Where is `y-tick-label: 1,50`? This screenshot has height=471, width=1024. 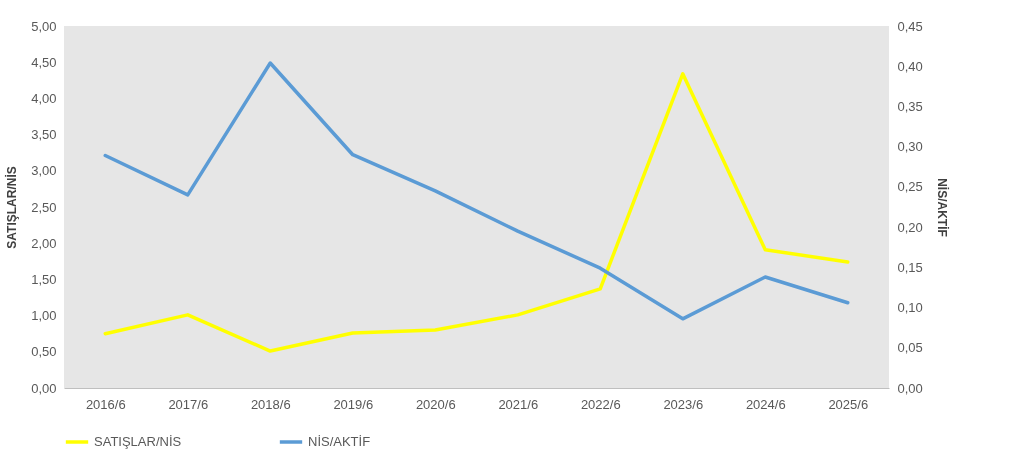
y-tick-label: 1,50 is located at coordinates (44, 279).